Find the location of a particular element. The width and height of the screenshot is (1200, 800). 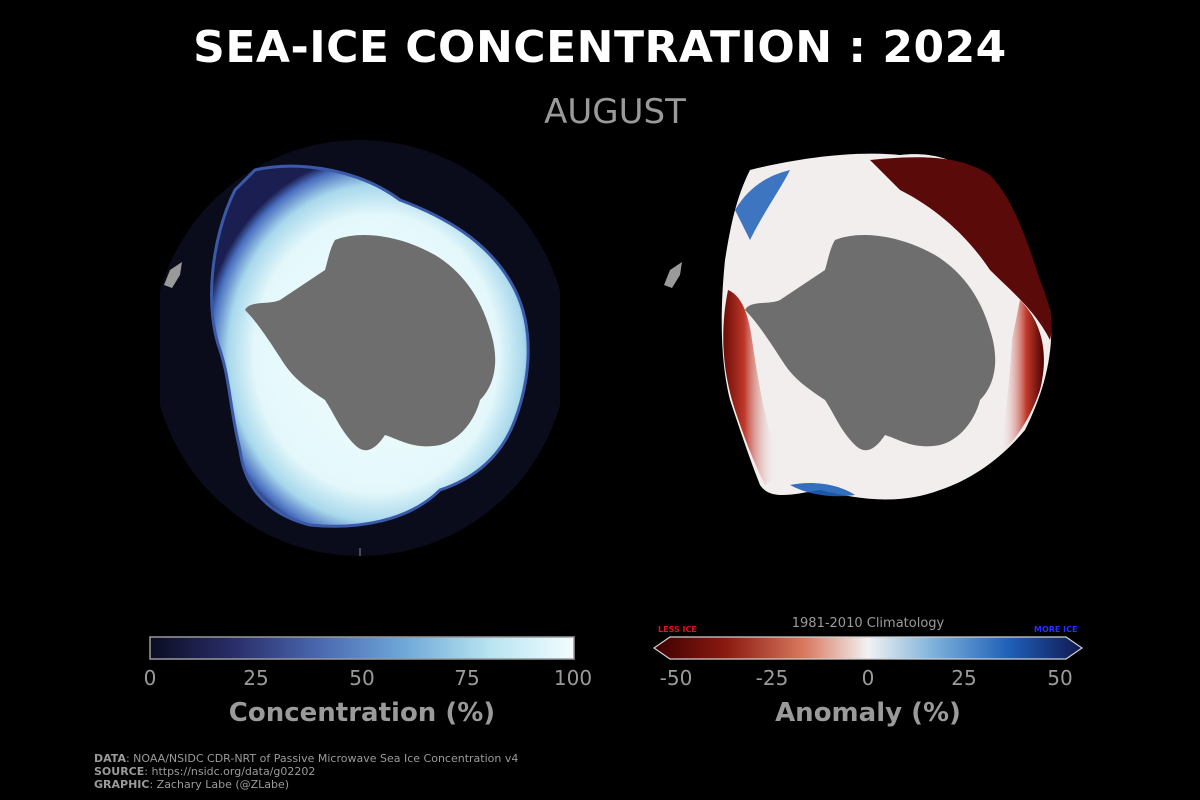

anomaly-positive-northwest is located at coordinates (762, 205).